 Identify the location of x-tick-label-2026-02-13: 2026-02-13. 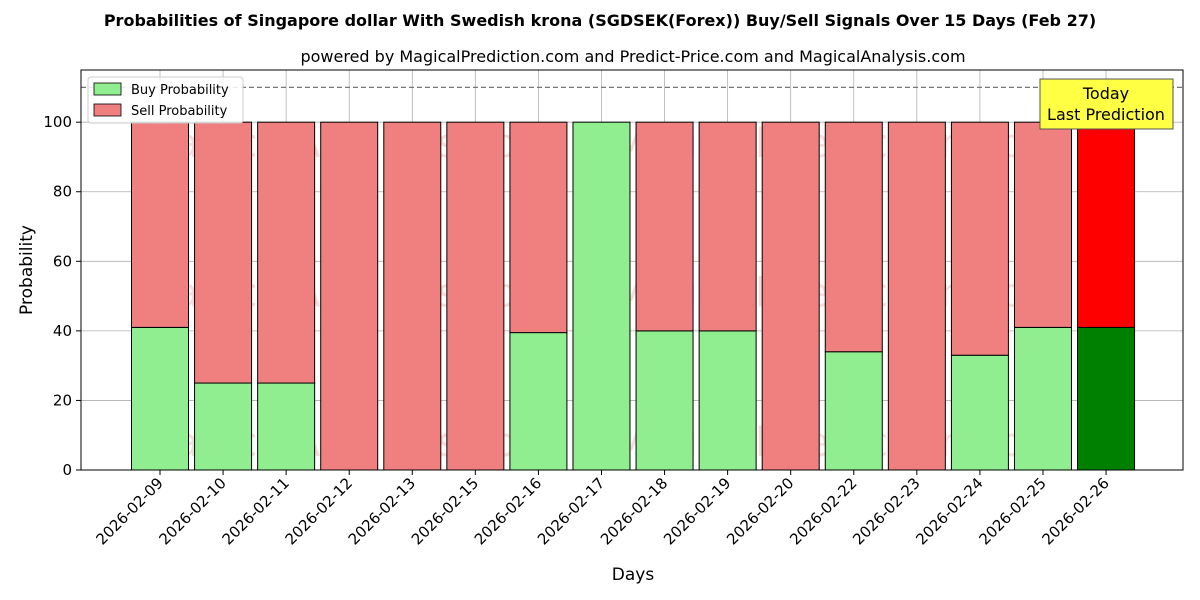
(382, 511).